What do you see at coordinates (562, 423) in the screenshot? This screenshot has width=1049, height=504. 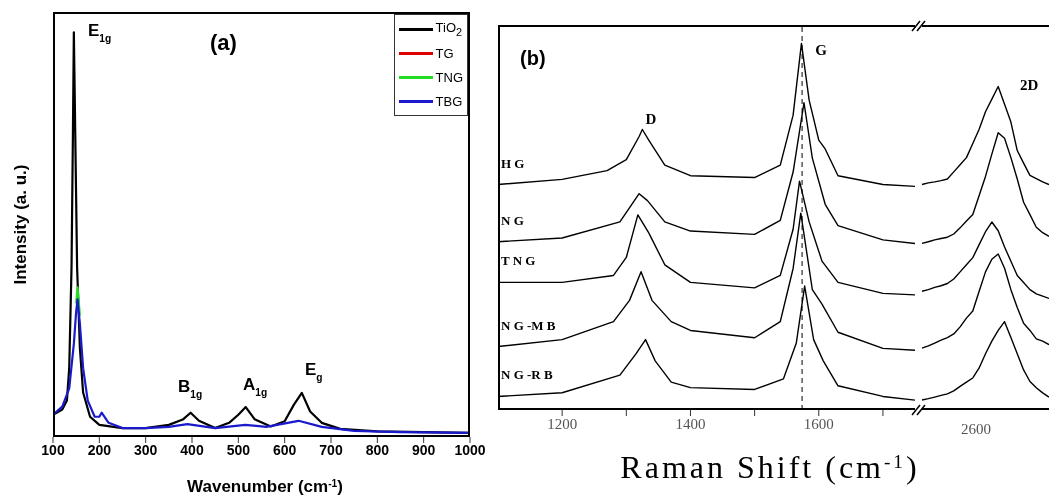 I see `x-tick-label: 1200` at bounding box center [562, 423].